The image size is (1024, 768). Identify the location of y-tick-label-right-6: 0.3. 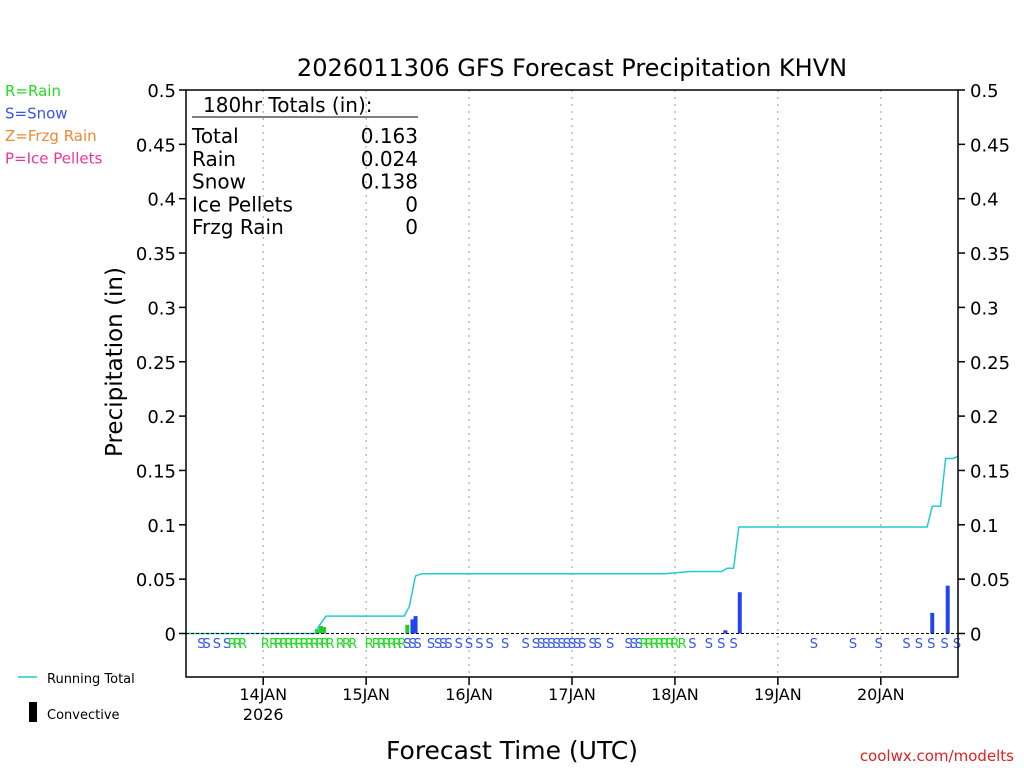
(984, 308).